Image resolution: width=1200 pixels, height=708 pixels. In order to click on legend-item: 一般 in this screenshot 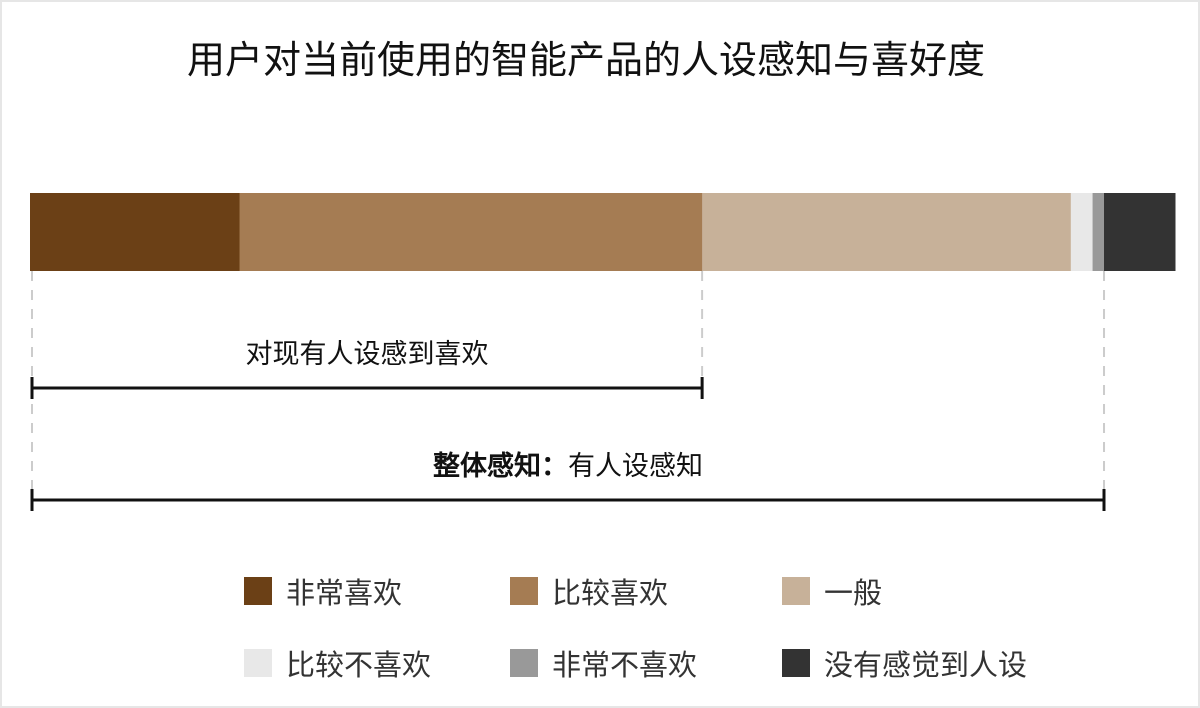, I will do `click(932, 591)`.